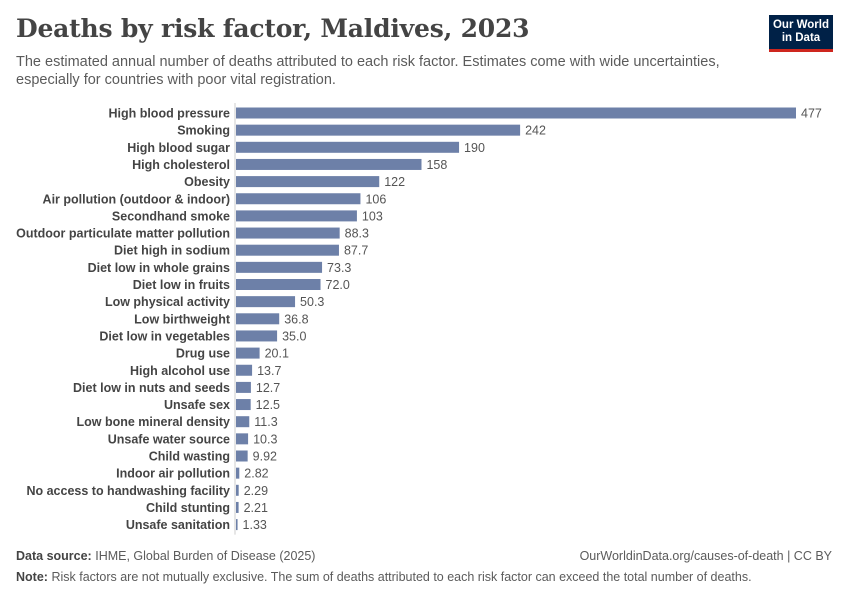  Describe the element at coordinates (182, 319) in the screenshot. I see `category-label: Low birthweight` at that location.